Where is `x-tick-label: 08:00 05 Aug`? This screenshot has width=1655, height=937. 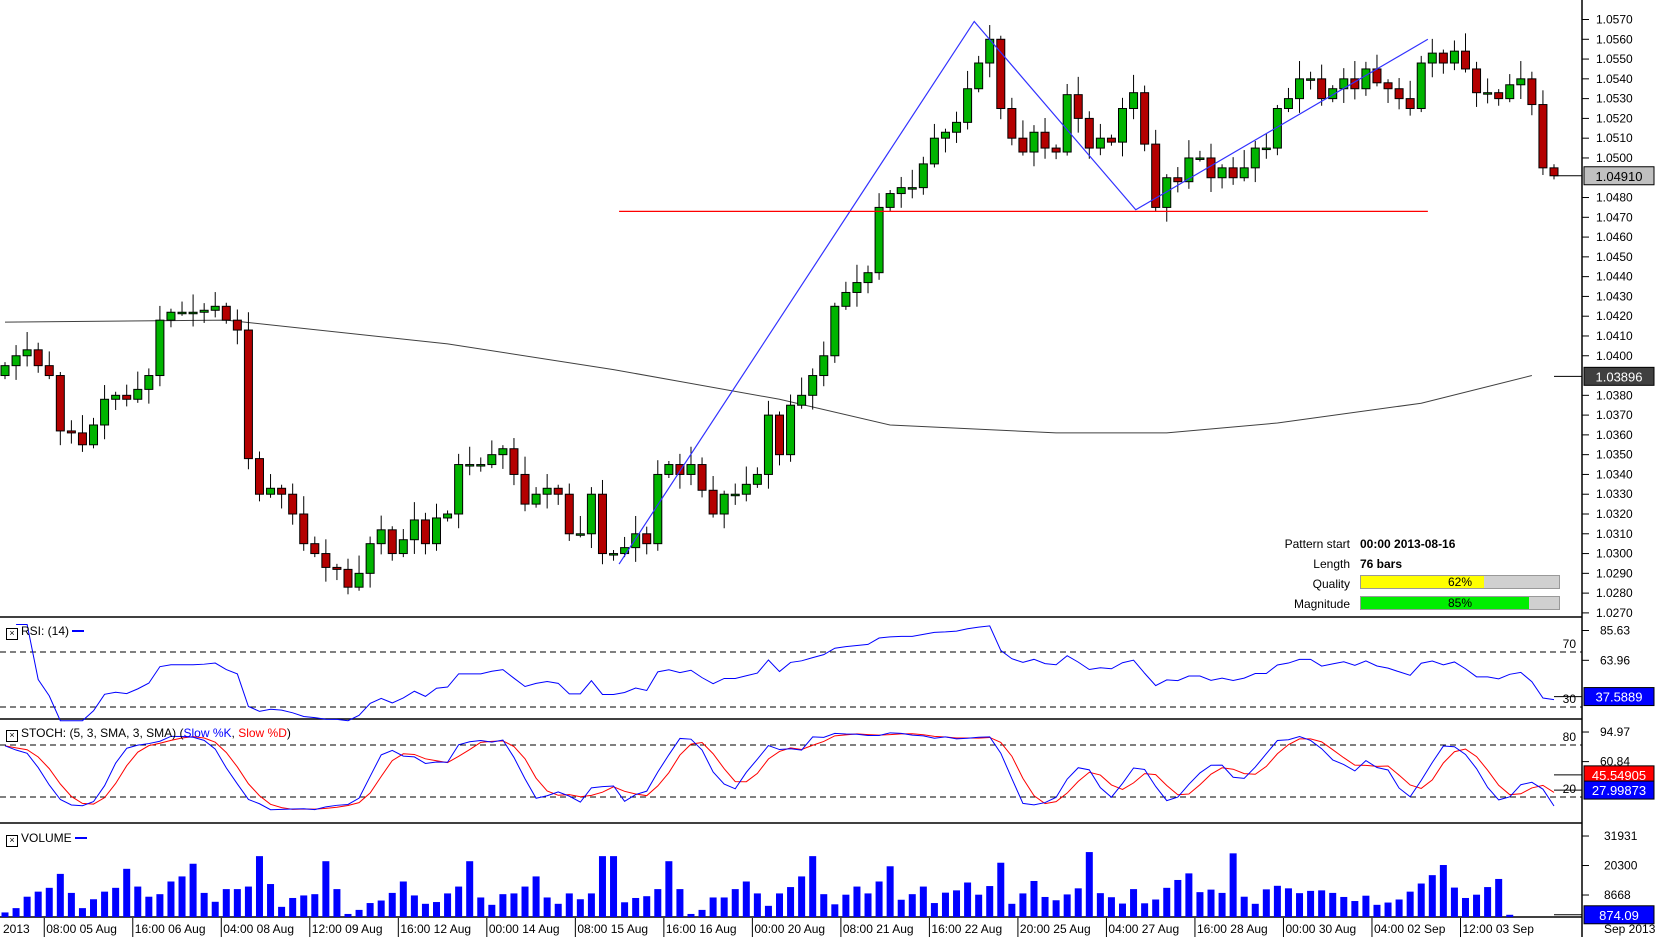 x-tick-label: 08:00 05 Aug is located at coordinates (81, 929).